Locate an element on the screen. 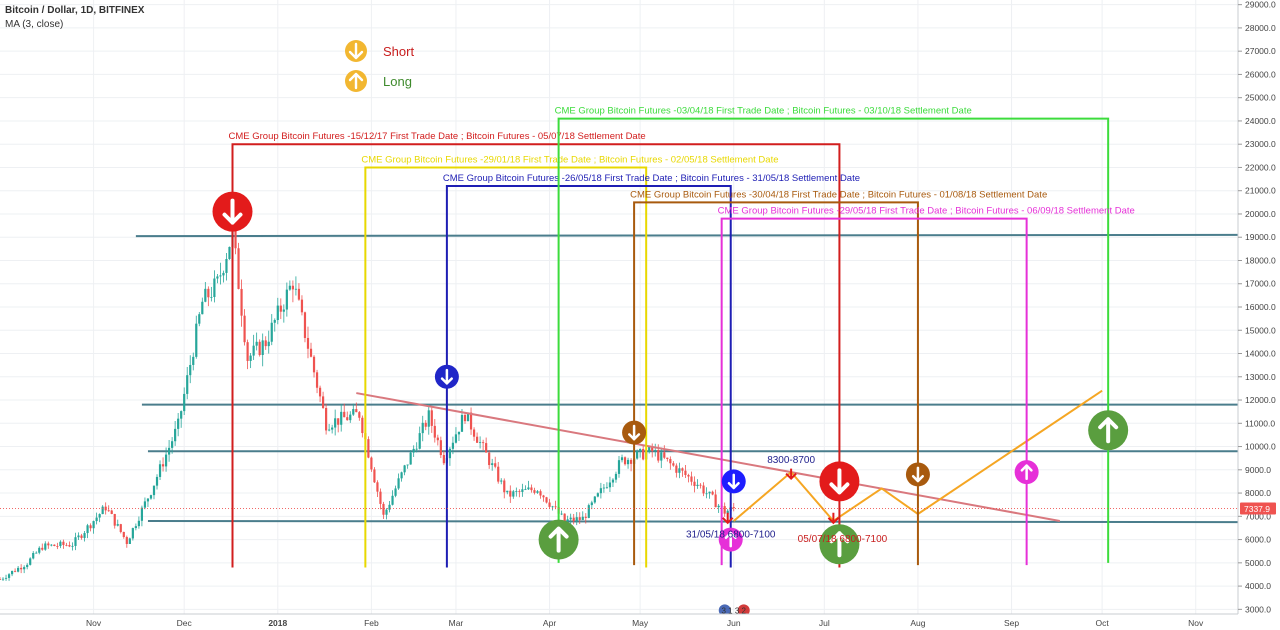  x-axis: Nov Dec 2018 Feb Mar Apr May Jun Jul Aug Sep Oct Nov is located at coordinates (640, 621).